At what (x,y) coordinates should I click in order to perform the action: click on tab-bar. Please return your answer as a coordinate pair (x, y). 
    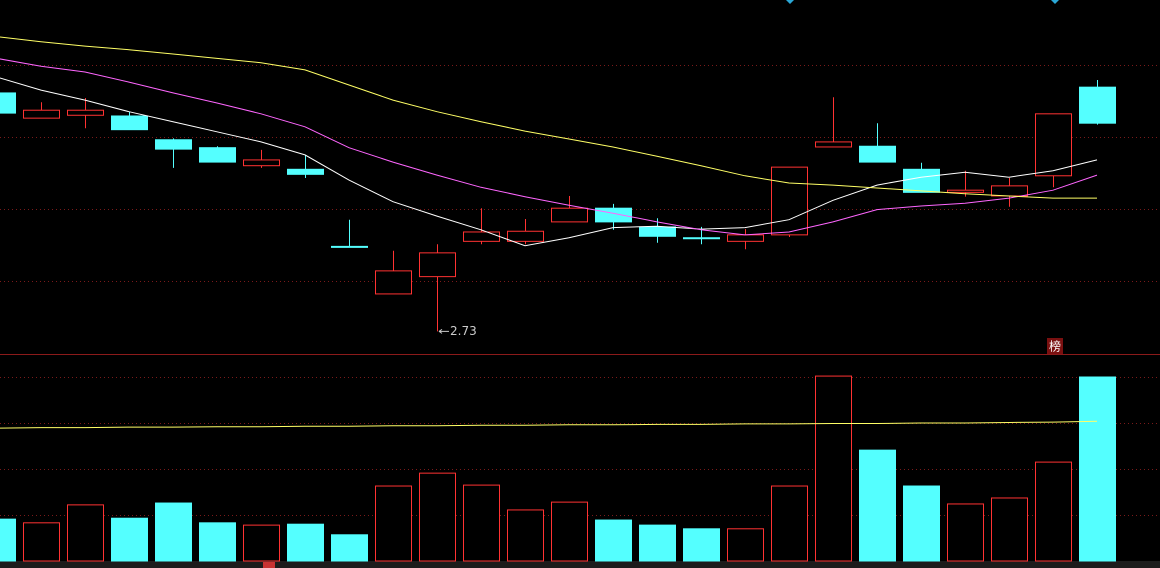
    Looking at the image, I should click on (580, 564).